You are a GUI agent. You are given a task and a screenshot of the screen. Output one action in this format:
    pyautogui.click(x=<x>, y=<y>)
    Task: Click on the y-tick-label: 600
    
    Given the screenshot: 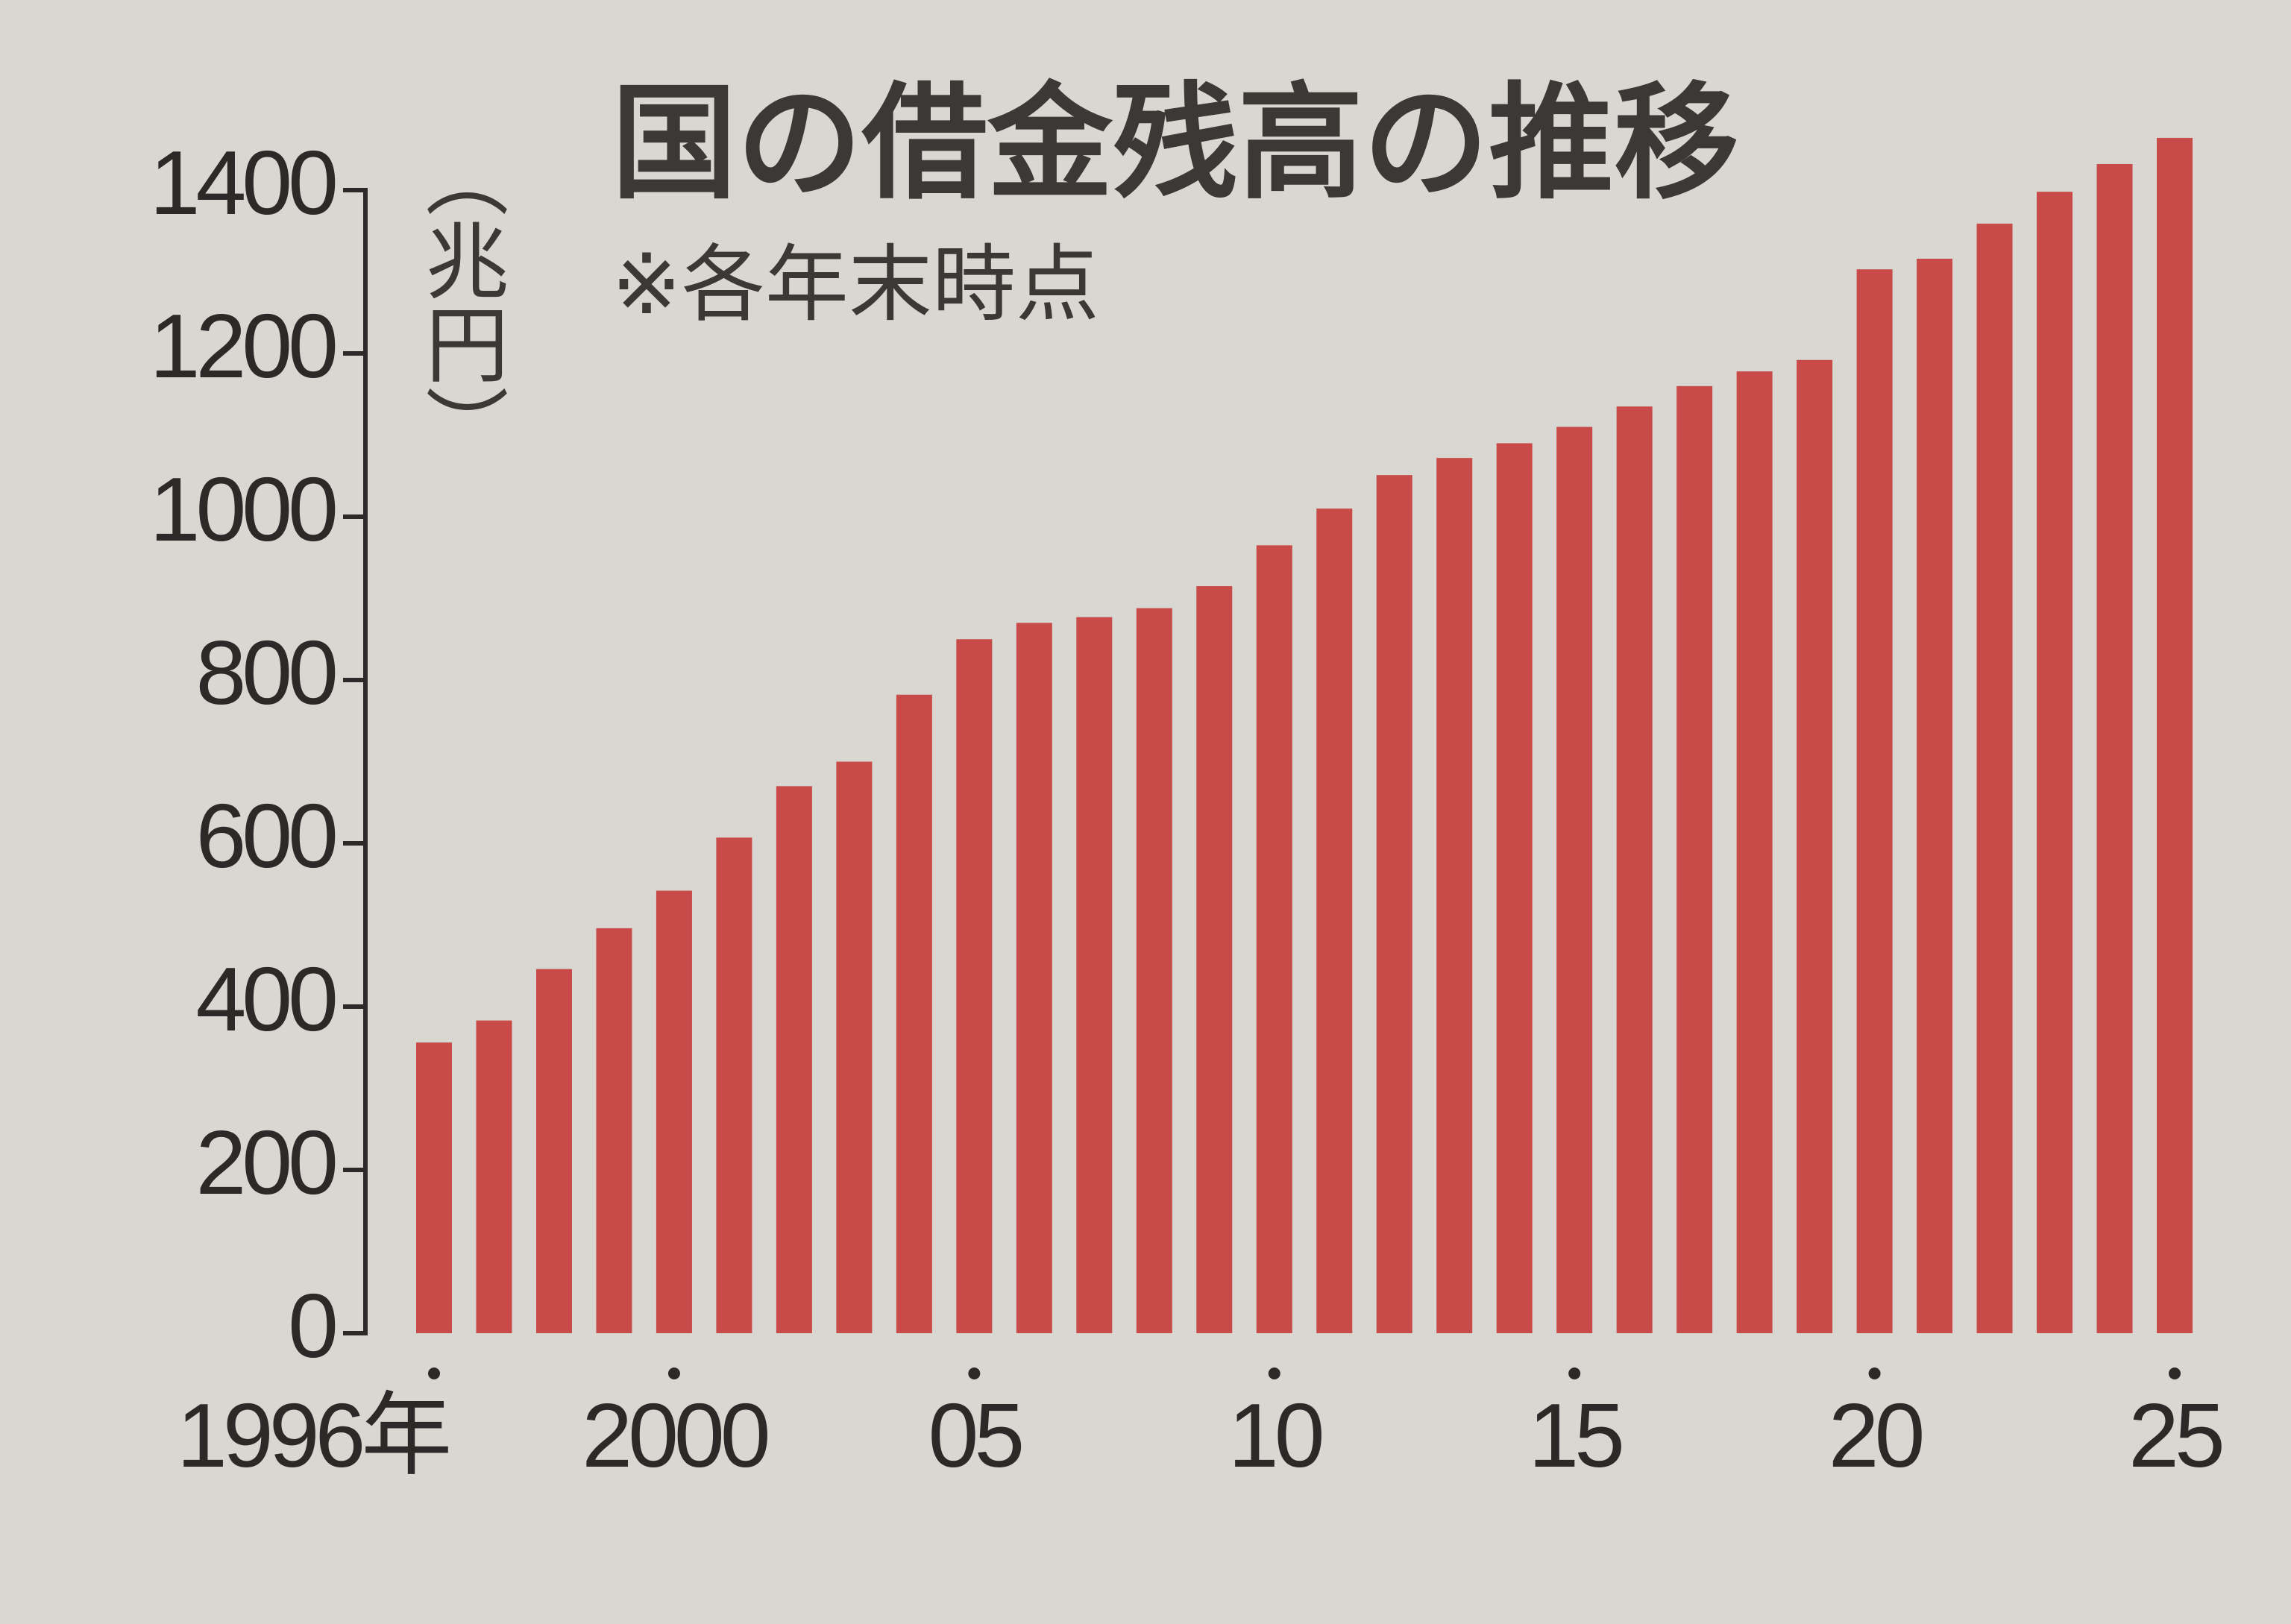 What is the action you would take?
    pyautogui.click(x=265, y=836)
    